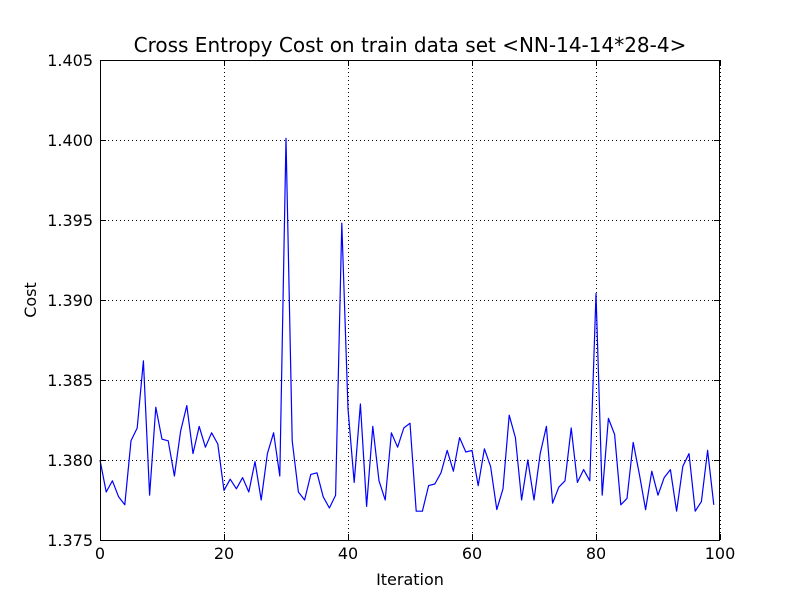 The width and height of the screenshot is (800, 600). I want to click on x-axis-label: Iteration, so click(410, 579).